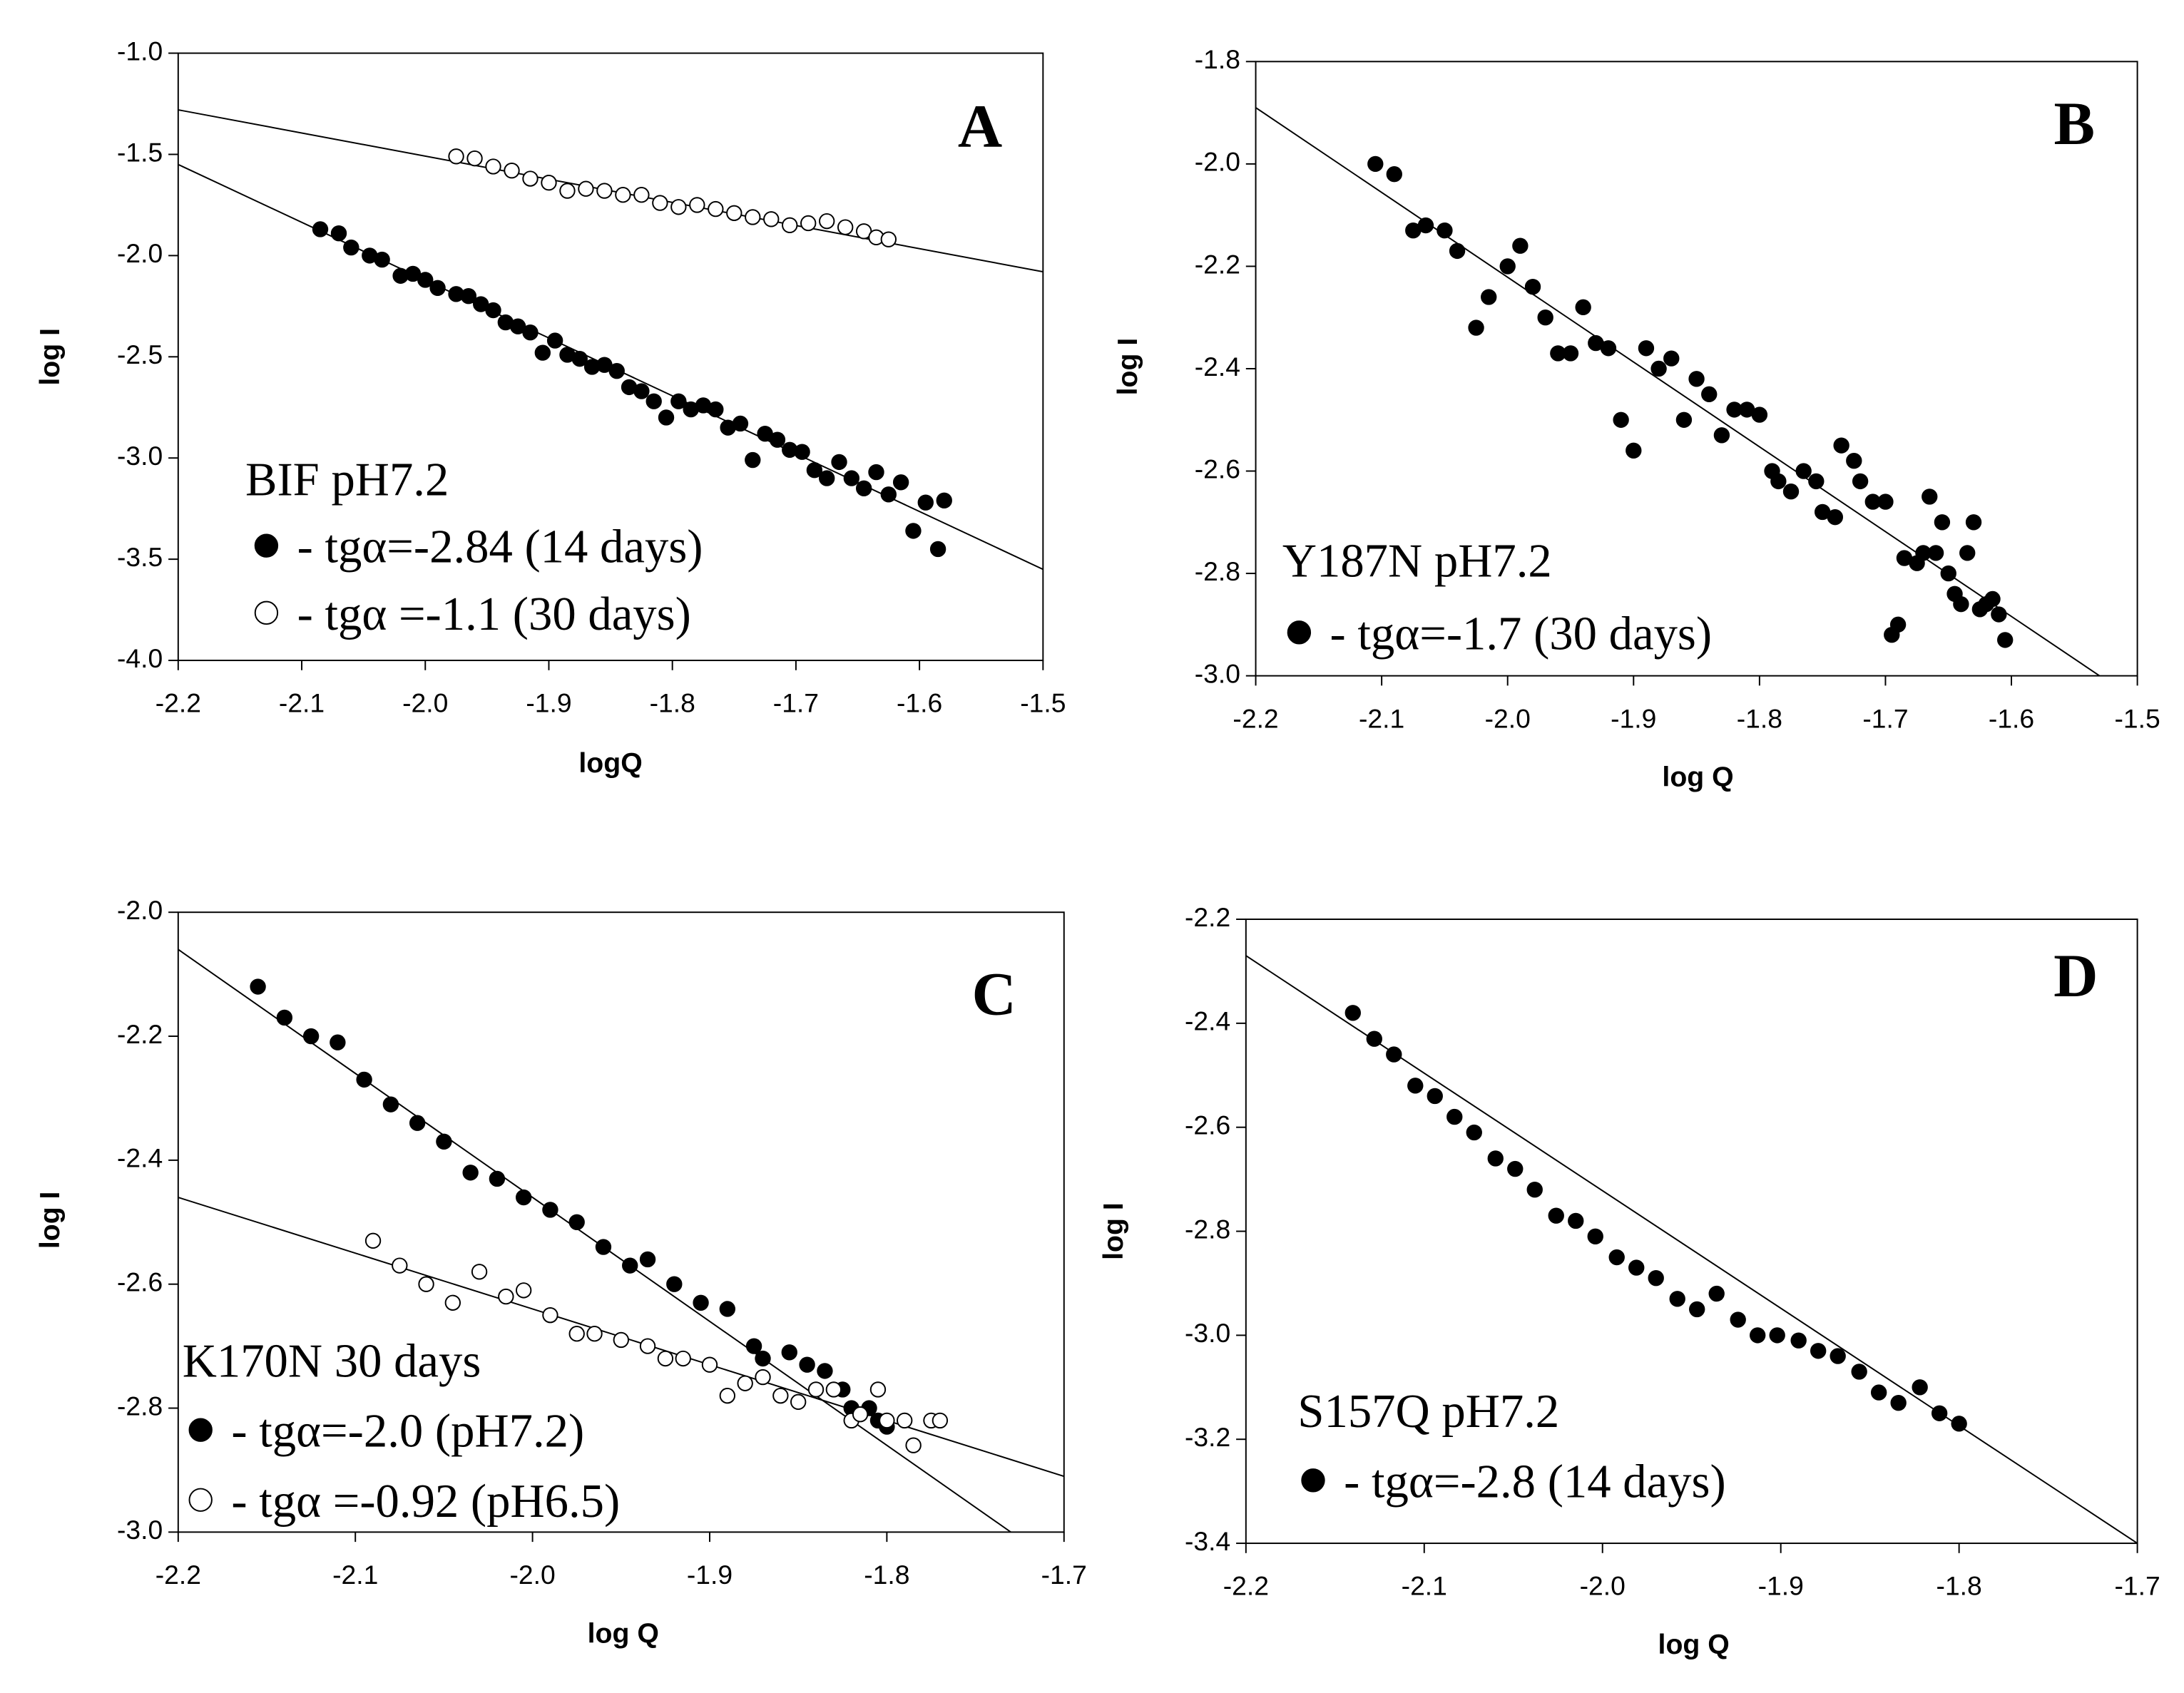 The width and height of the screenshot is (2184, 1693). Describe the element at coordinates (1246, 1586) in the screenshot. I see `x-tick-label: -2.2` at that location.